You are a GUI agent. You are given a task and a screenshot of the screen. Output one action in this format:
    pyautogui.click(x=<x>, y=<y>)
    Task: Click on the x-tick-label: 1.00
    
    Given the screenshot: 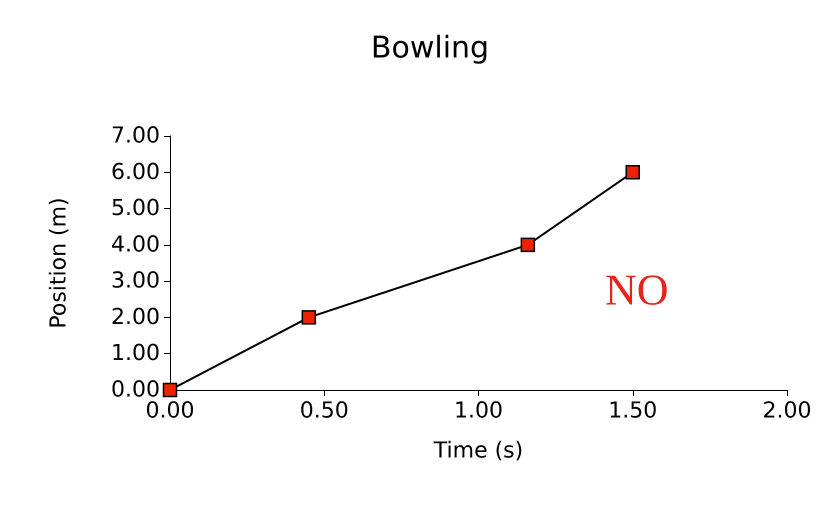 What is the action you would take?
    pyautogui.click(x=478, y=411)
    